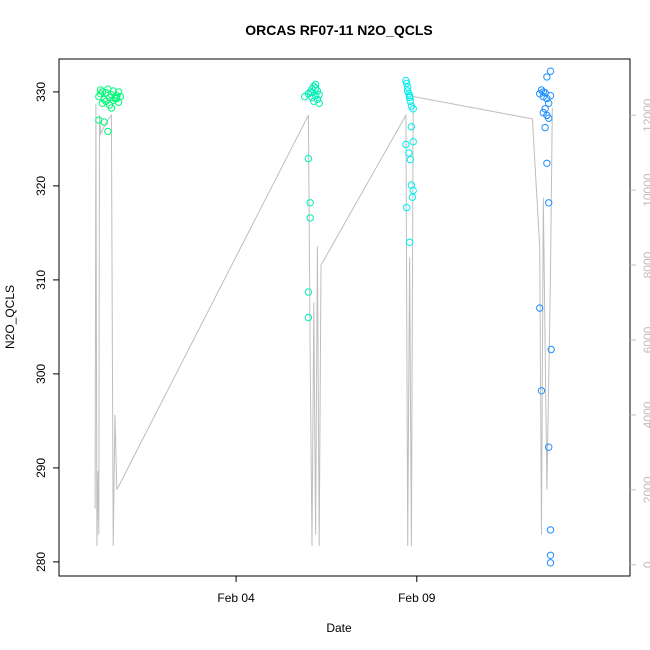 This screenshot has width=650, height=650. What do you see at coordinates (41, 562) in the screenshot?
I see `y-tick-label: 280` at bounding box center [41, 562].